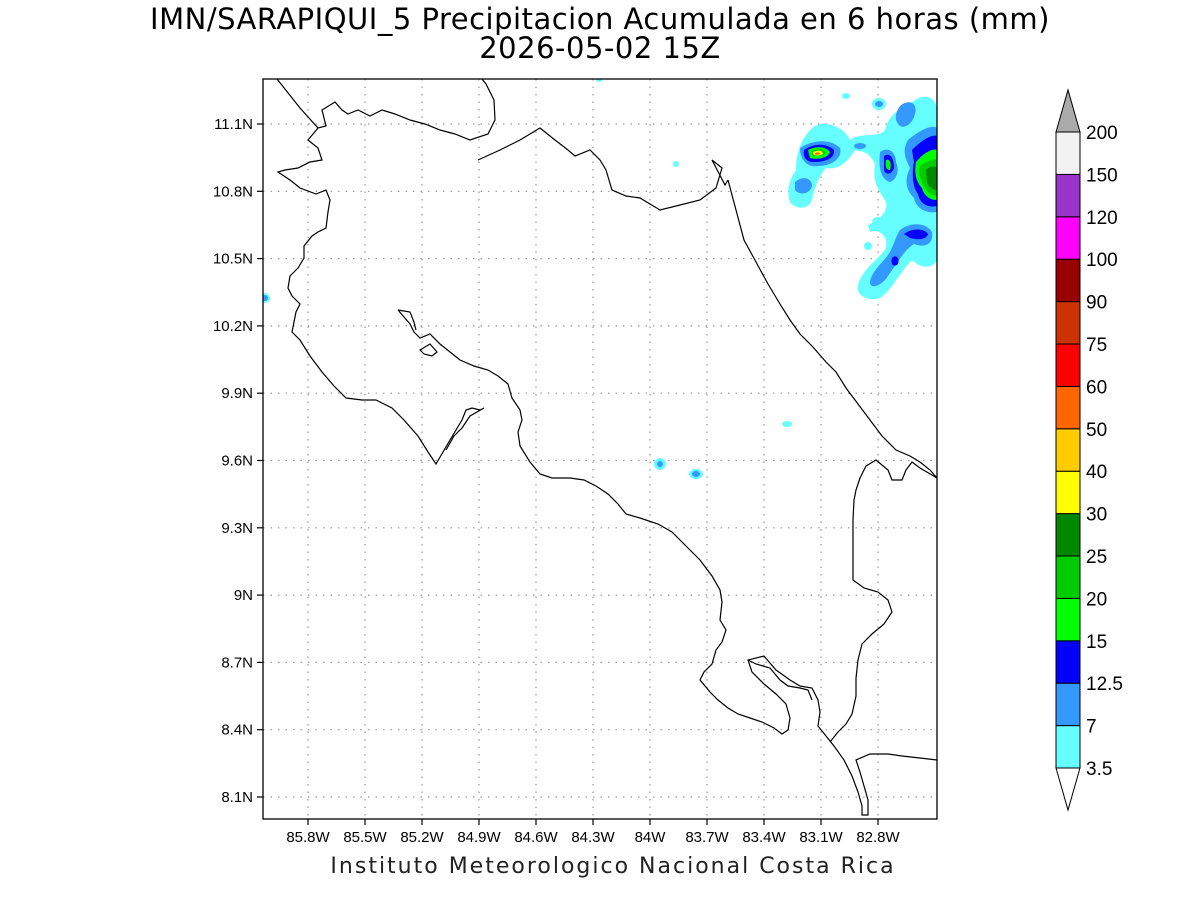 Image resolution: width=1200 pixels, height=900 pixels. What do you see at coordinates (651, 837) in the screenshot?
I see `x-tick-label: 84W` at bounding box center [651, 837].